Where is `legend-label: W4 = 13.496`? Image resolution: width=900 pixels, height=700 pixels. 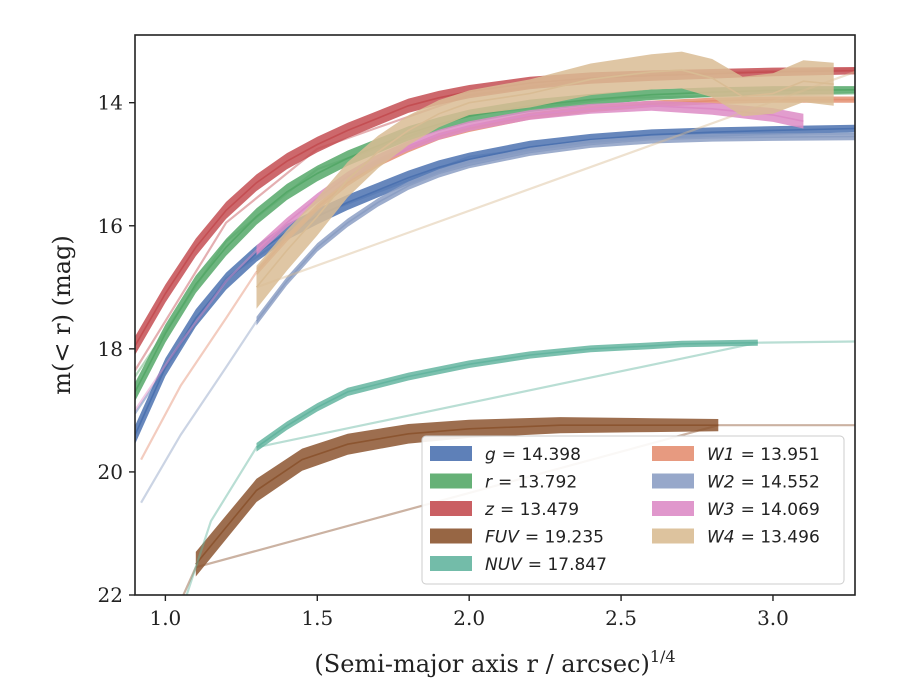
legend-label: W4 = 13.496 is located at coordinates (763, 538).